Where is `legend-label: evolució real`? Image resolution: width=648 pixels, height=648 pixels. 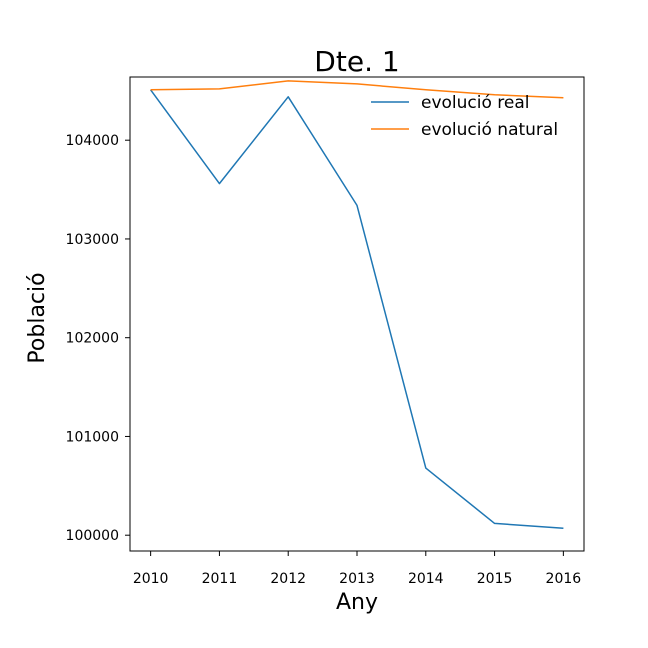 legend-label: evolució real is located at coordinates (475, 103).